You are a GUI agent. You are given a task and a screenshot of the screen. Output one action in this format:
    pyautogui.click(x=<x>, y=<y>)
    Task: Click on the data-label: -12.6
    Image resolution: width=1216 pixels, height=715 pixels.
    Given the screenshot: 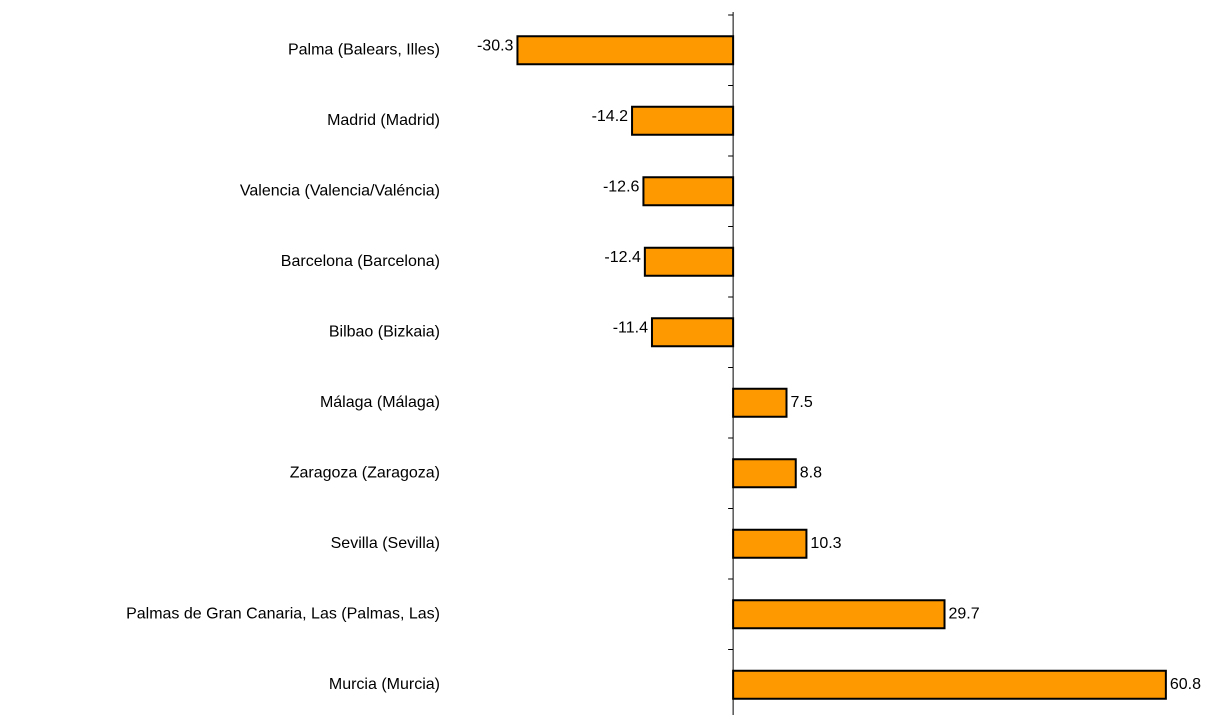 What is the action you would take?
    pyautogui.click(x=621, y=186)
    